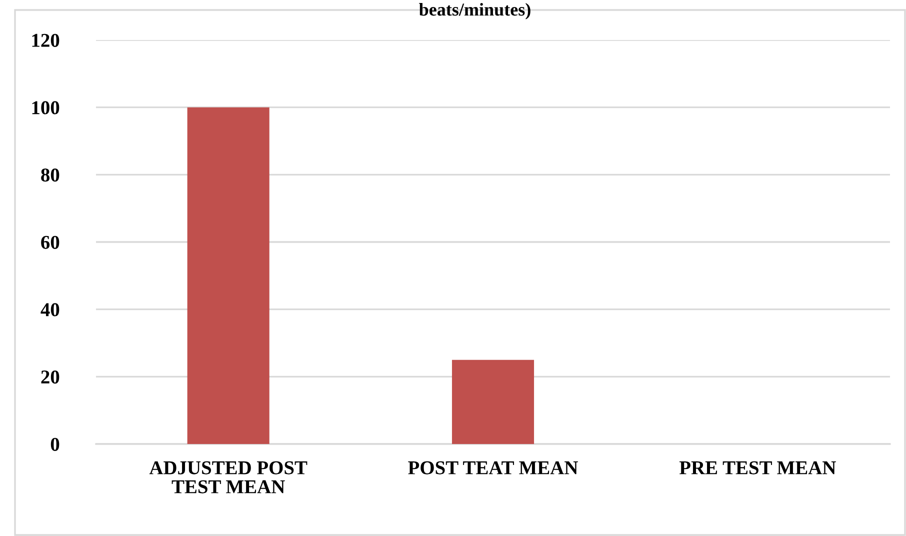 The height and width of the screenshot is (536, 906). What do you see at coordinates (50, 377) in the screenshot?
I see `y-tick-label: 20` at bounding box center [50, 377].